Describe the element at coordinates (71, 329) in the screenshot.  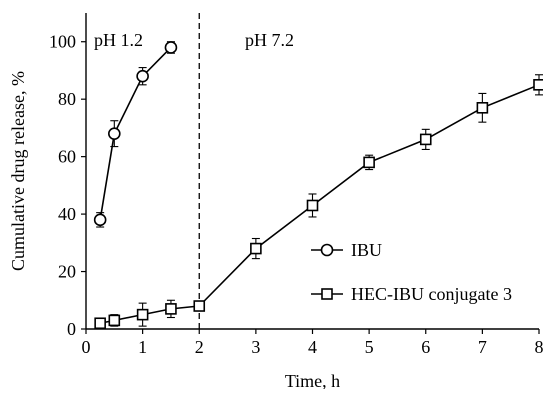
I see `y-tick-label: 0` at that location.